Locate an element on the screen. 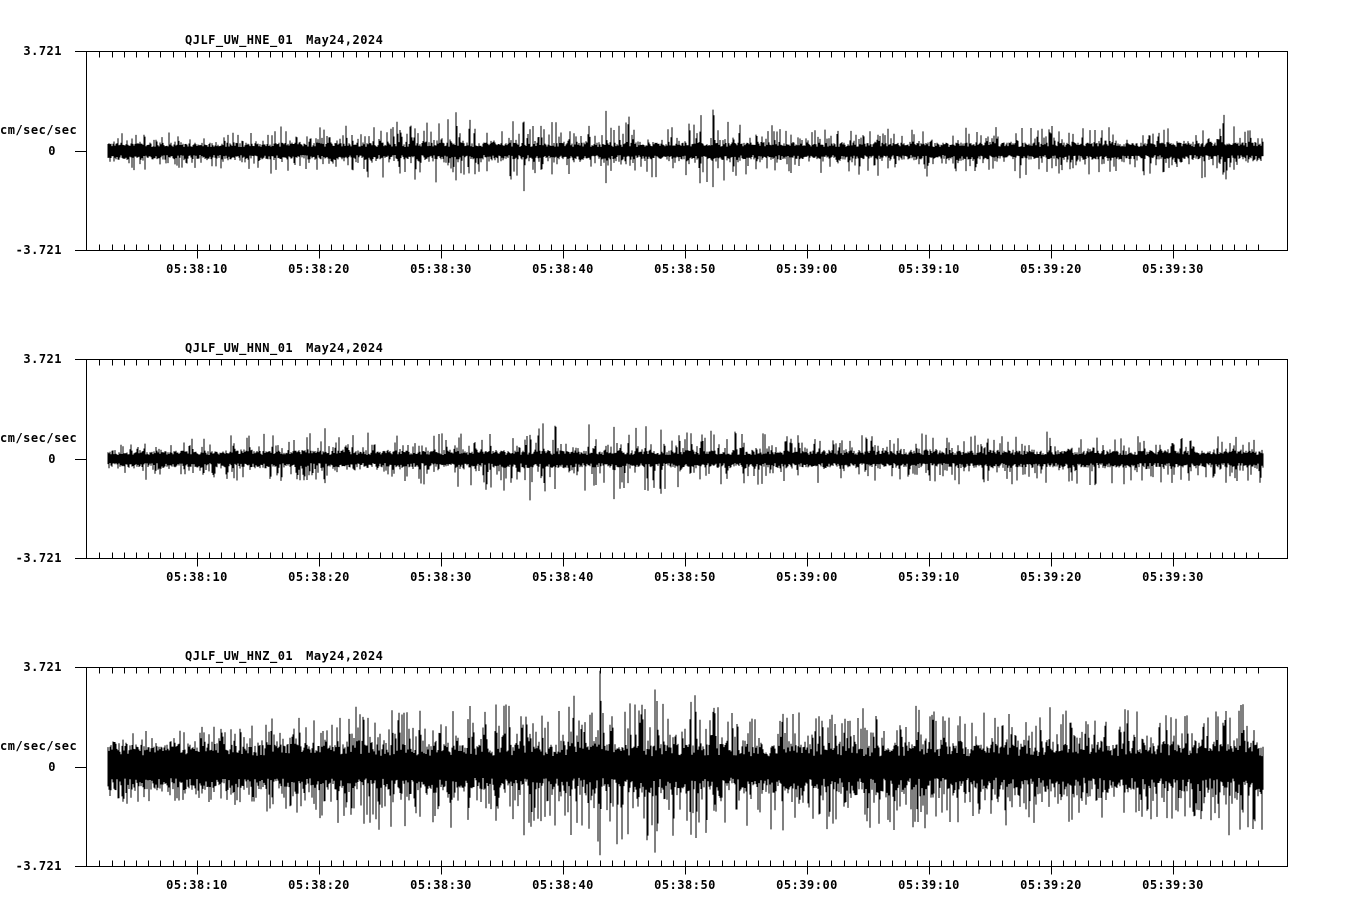 The height and width of the screenshot is (924, 1358). panel-title: QJLF_UW_HNZ_01 May24,2024 is located at coordinates (284, 656).